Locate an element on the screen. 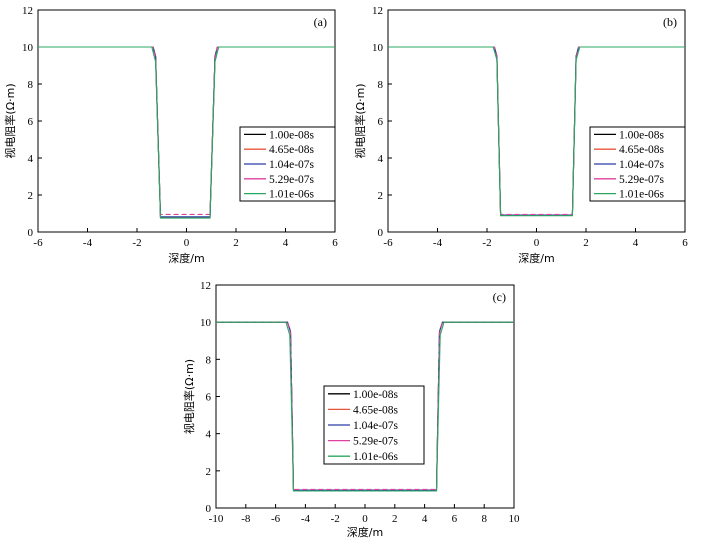 This screenshot has width=707, height=543. x-tick-label: -8 is located at coordinates (246, 519).